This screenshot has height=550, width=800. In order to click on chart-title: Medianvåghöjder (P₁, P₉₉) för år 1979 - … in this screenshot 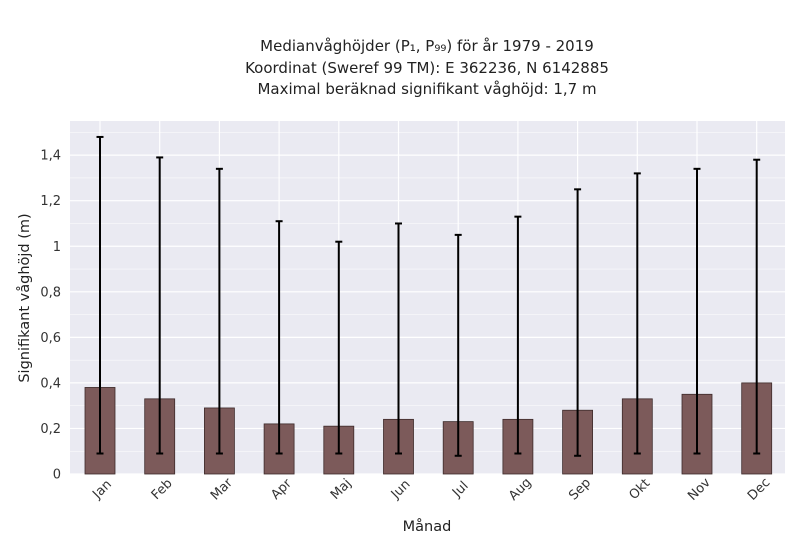, I will do `click(427, 67)`.